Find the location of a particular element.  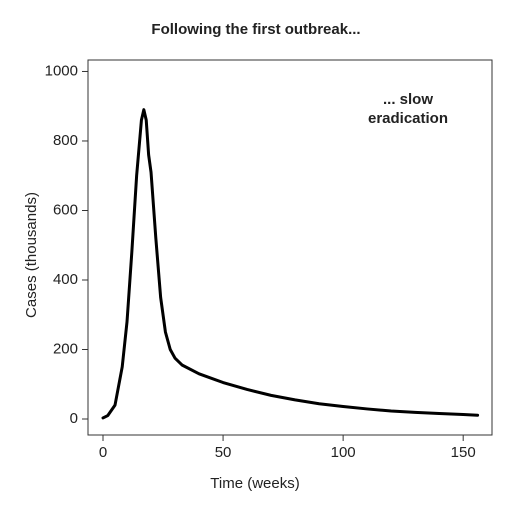

annotation: ... slow is located at coordinates (408, 99).